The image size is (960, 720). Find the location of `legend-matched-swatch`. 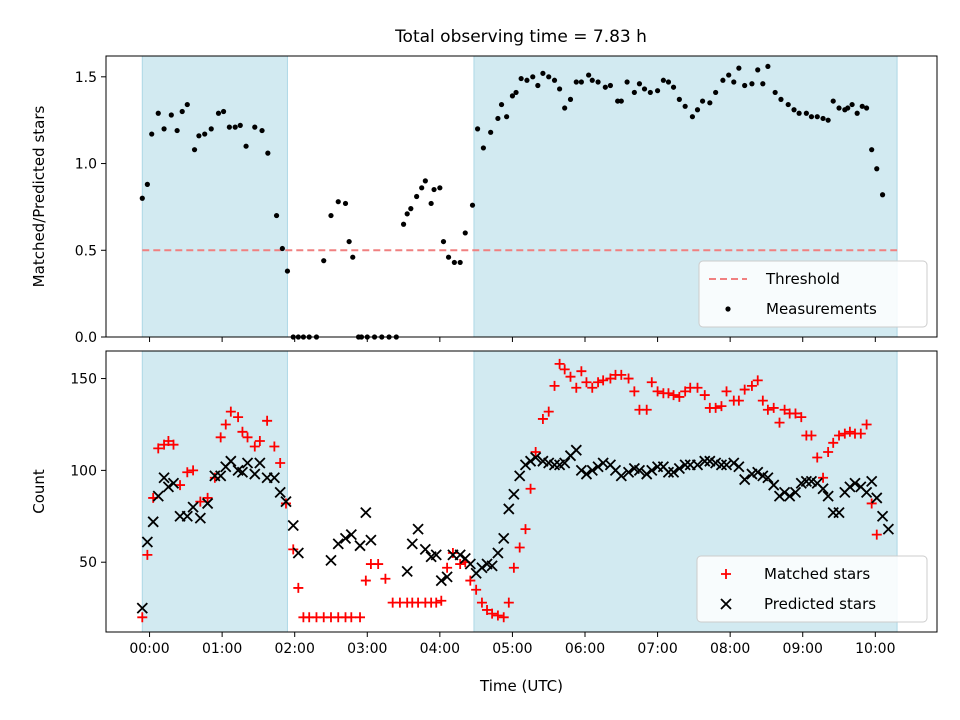

legend-matched-swatch is located at coordinates (726, 574).